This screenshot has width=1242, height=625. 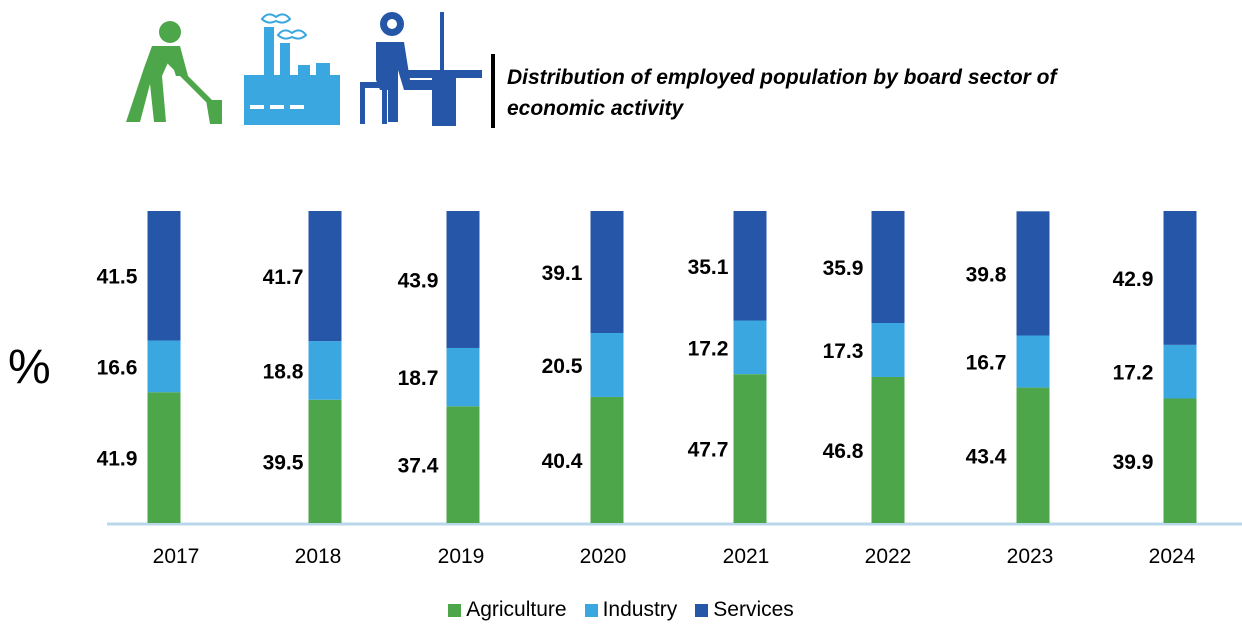 I want to click on legend-item-services: Services, so click(x=744, y=610).